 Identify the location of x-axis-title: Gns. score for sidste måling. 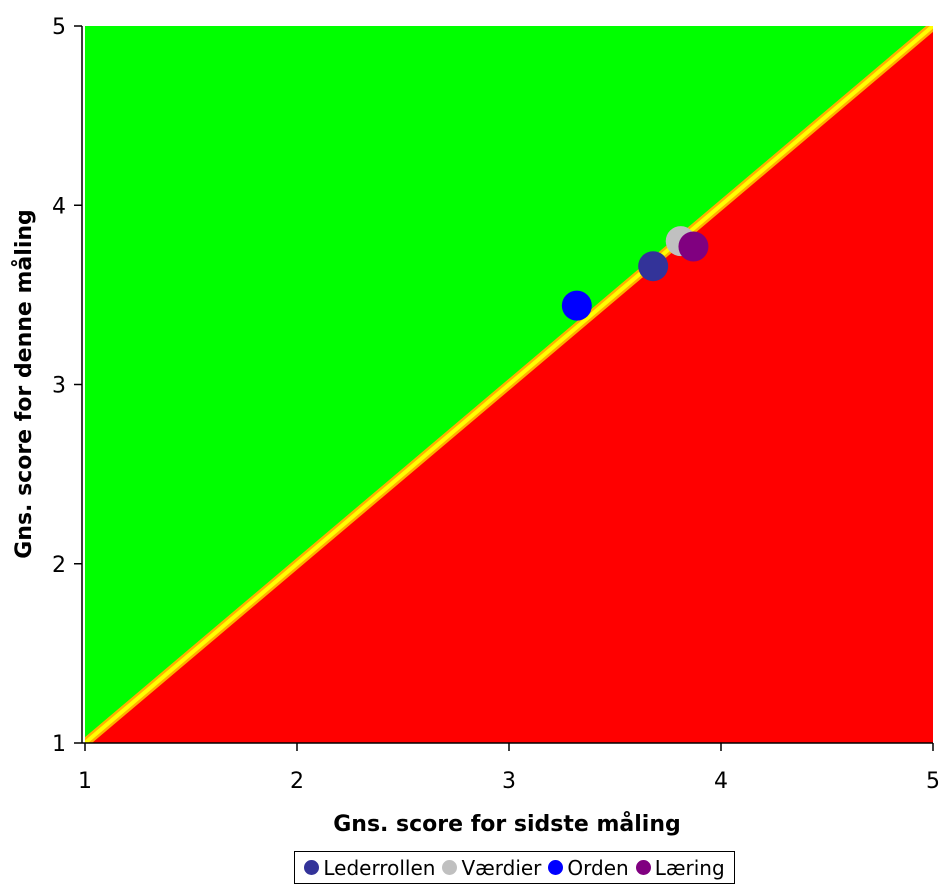
(507, 824).